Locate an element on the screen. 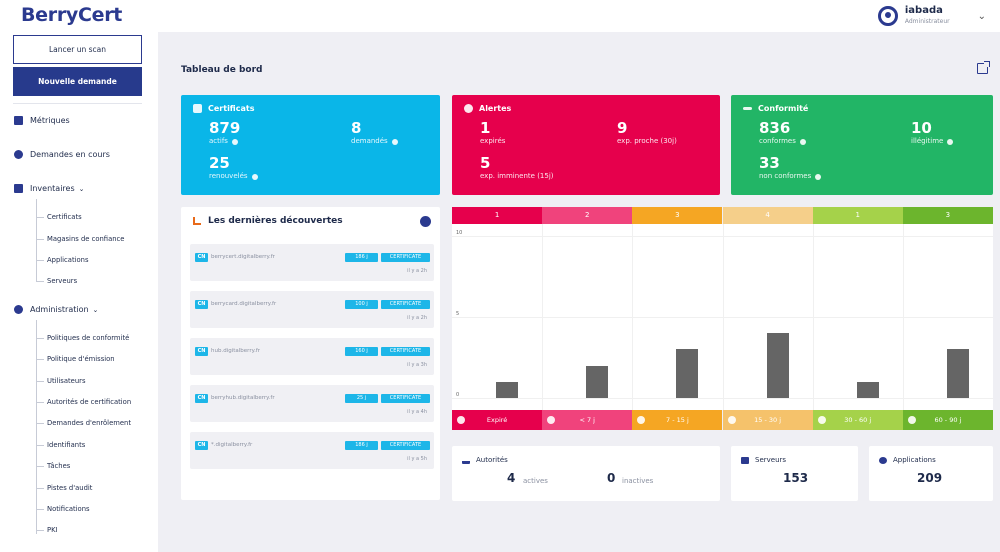 The height and width of the screenshot is (552, 1000). stat-requested: 8 demandés is located at coordinates (374, 133).